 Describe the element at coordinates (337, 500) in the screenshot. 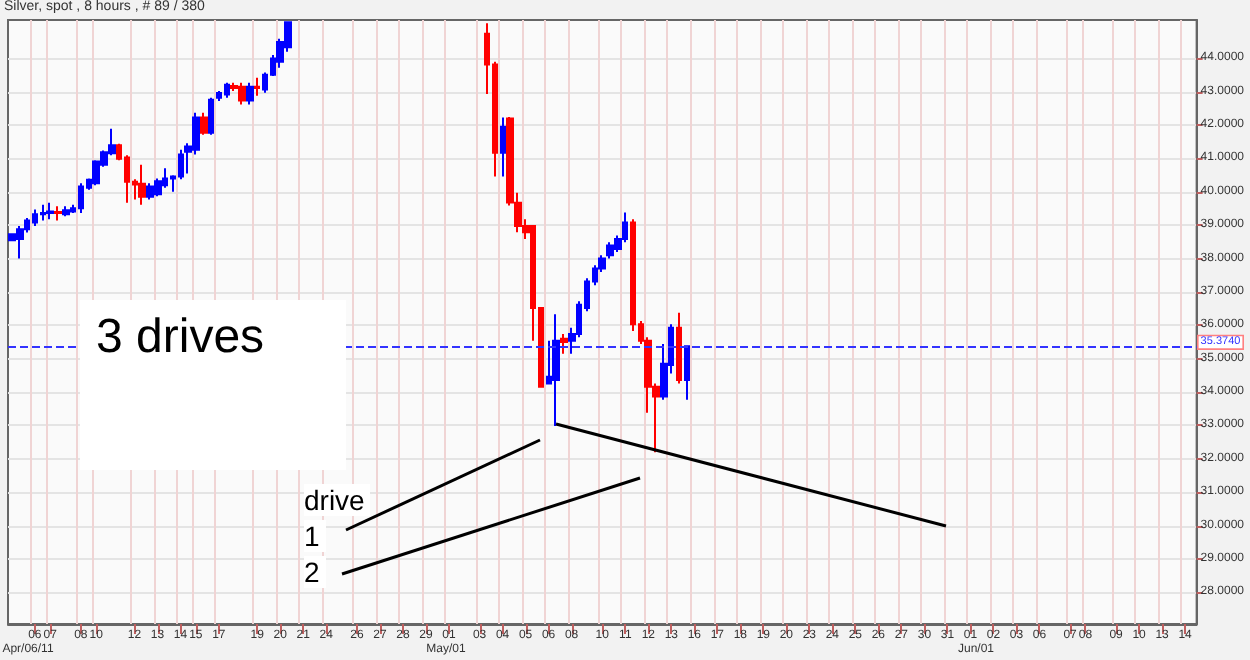

I see `annotation: drive` at that location.